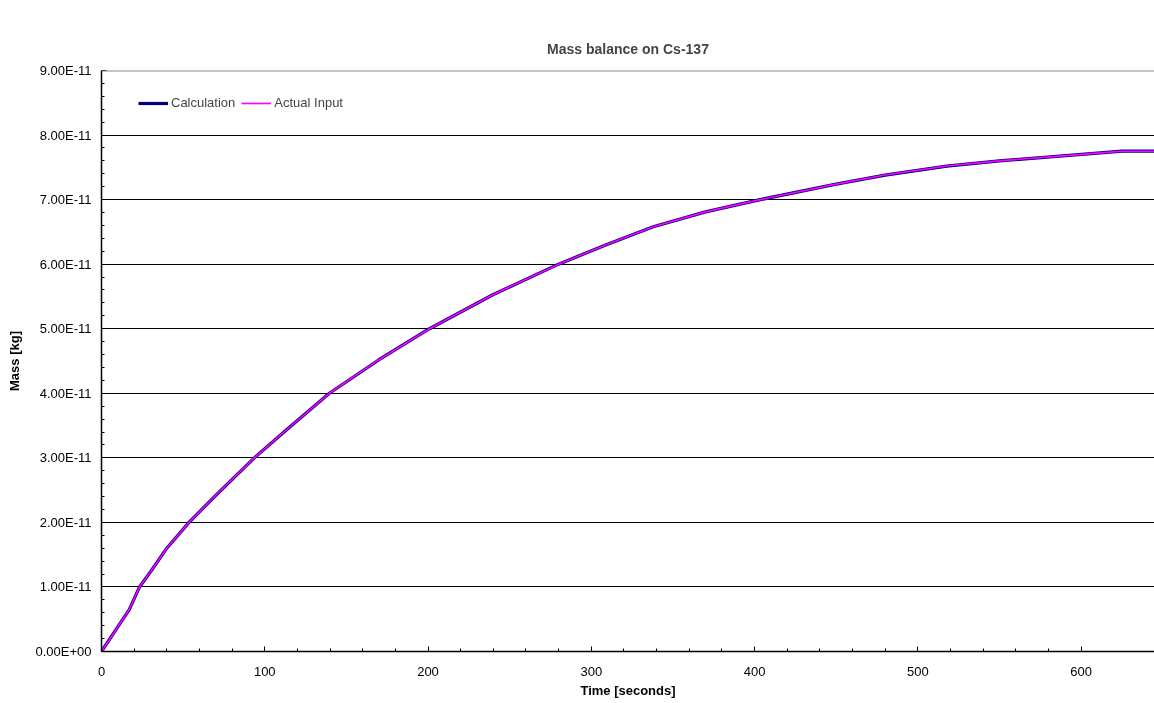  Describe the element at coordinates (65, 264) in the screenshot. I see `y-tick-label: 6.00E-11` at that location.